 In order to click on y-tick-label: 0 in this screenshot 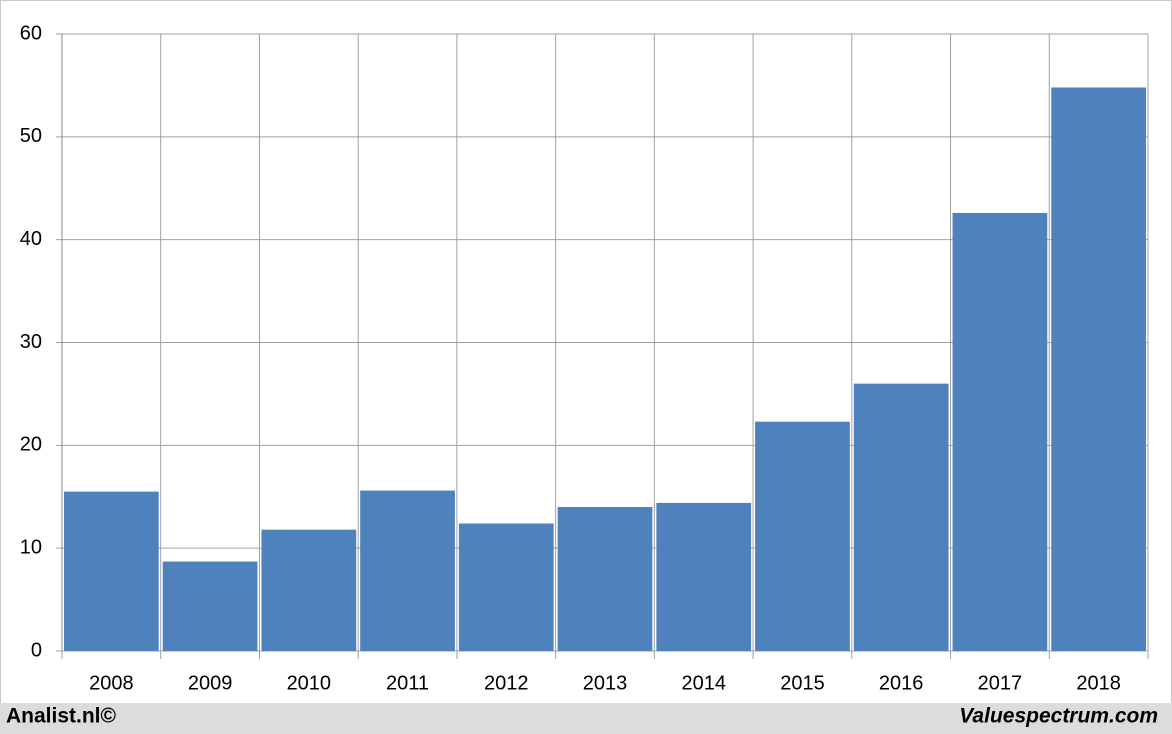, I will do `click(36, 650)`.